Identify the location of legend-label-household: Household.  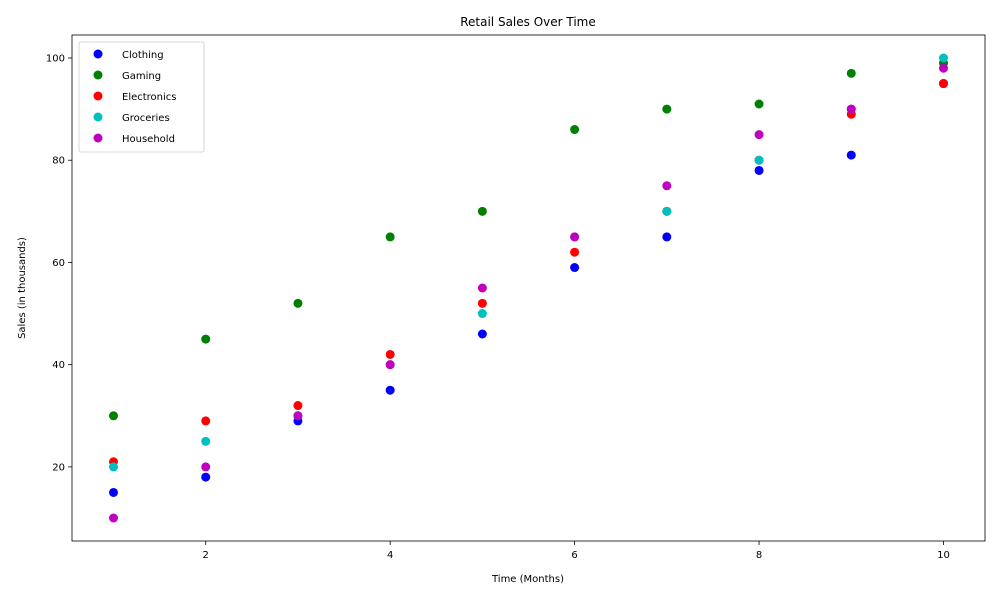
(148, 139).